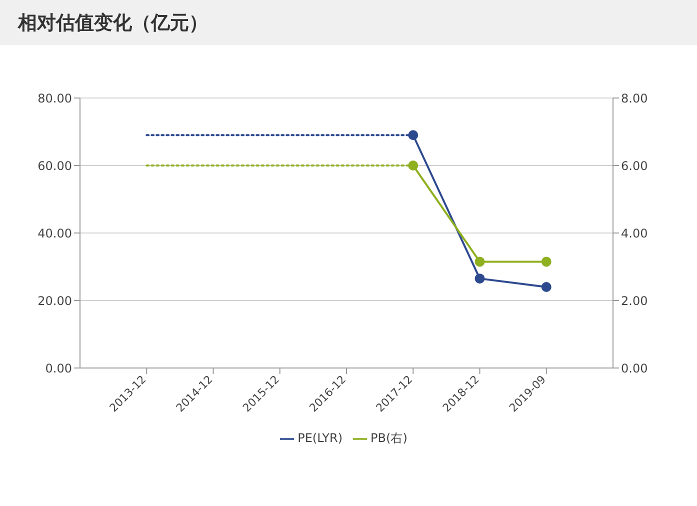  I want to click on y2-tick-label: 4.00, so click(634, 233).